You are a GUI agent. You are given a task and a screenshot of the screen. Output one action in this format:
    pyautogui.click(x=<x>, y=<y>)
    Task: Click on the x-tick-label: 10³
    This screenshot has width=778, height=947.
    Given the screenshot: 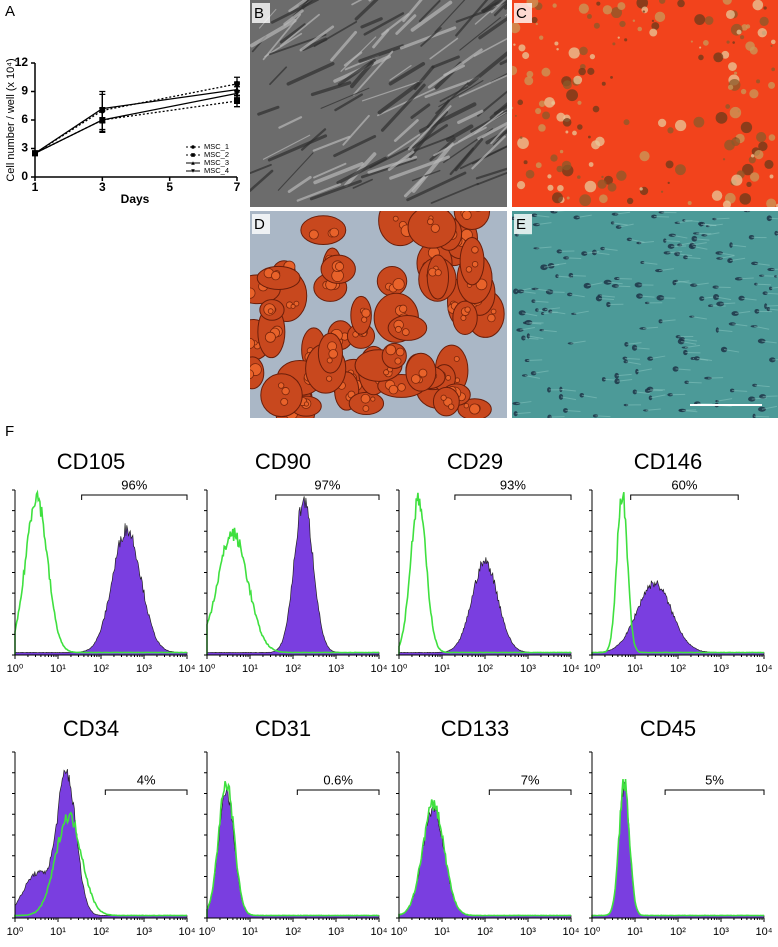 What is the action you would take?
    pyautogui.click(x=528, y=932)
    